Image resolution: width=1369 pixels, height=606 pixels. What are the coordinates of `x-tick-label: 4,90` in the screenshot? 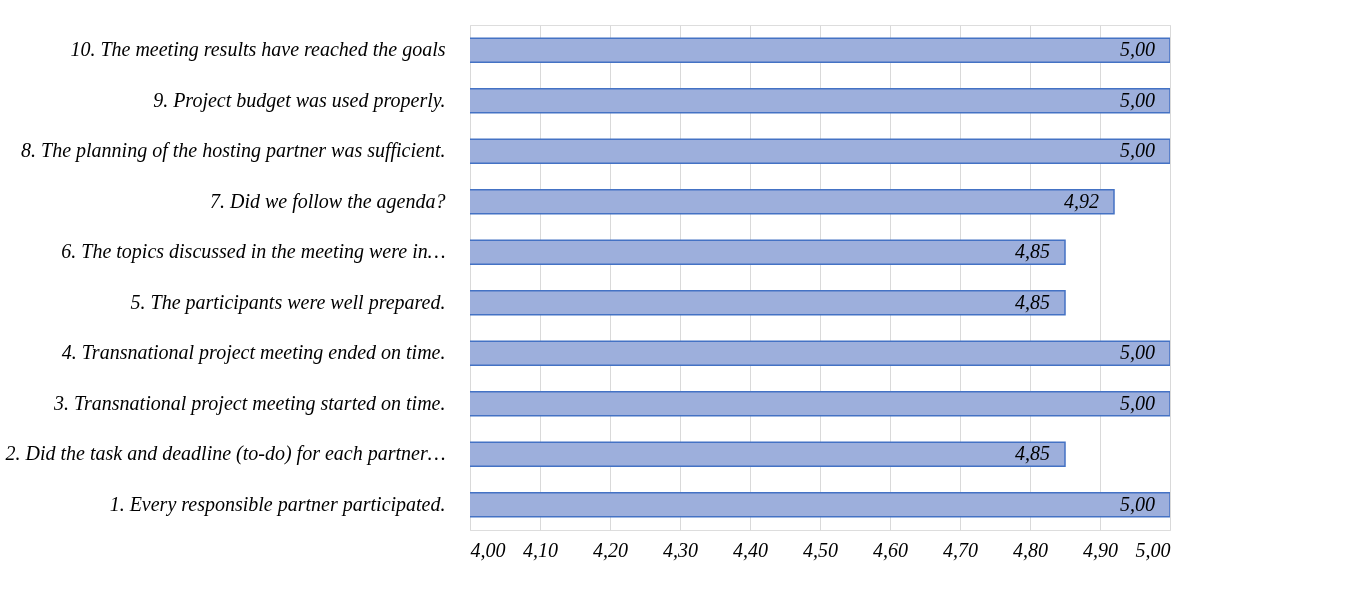 It's located at (1100, 549).